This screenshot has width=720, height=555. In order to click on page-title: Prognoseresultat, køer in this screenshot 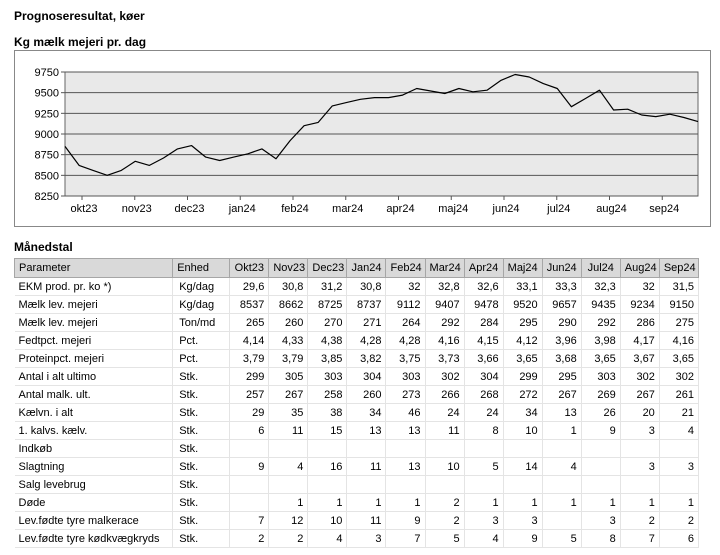, I will do `click(79, 16)`.